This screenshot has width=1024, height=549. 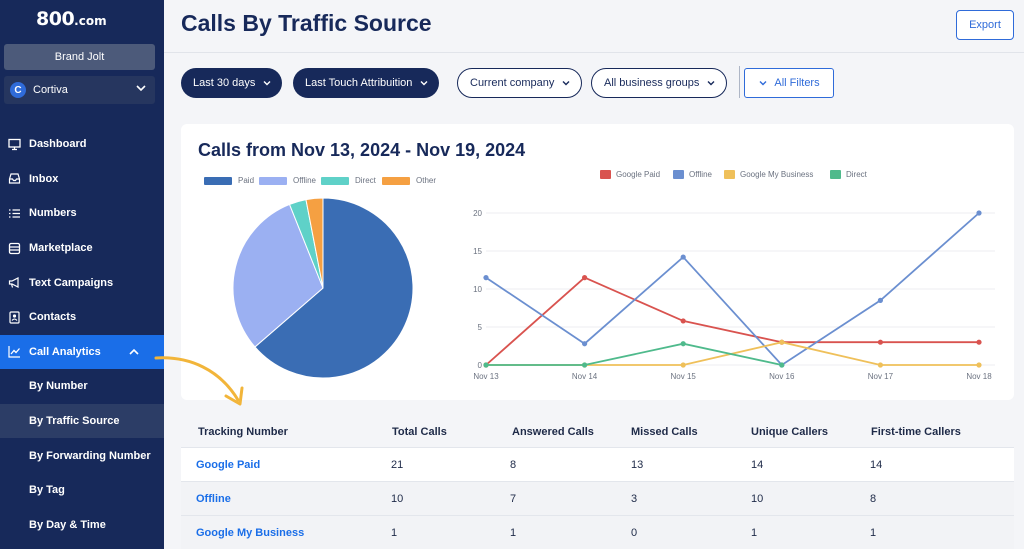 I want to click on line-legend-direct: Direct, so click(x=848, y=174).